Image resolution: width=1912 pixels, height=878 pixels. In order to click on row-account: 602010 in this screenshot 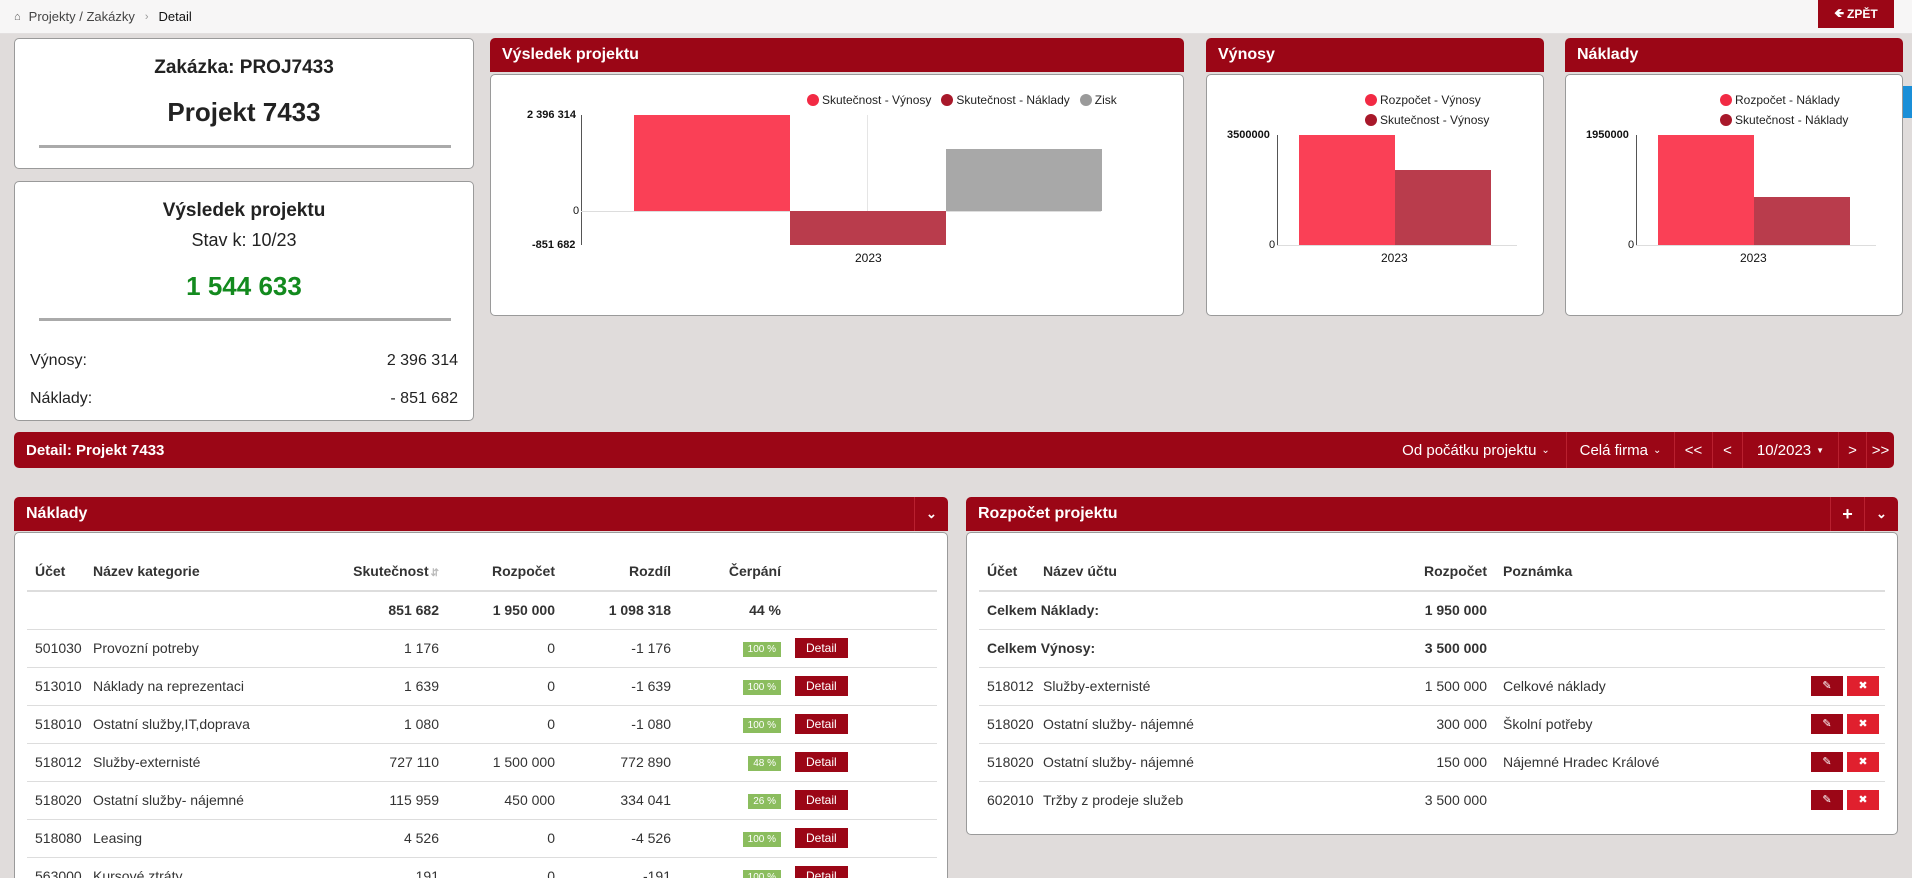, I will do `click(1010, 800)`.